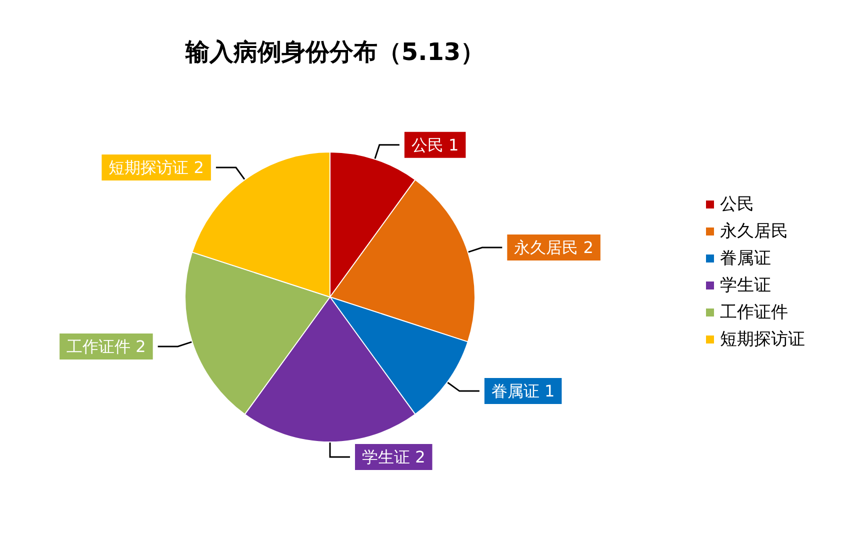  I want to click on slice-label: 公民, so click(427, 144).